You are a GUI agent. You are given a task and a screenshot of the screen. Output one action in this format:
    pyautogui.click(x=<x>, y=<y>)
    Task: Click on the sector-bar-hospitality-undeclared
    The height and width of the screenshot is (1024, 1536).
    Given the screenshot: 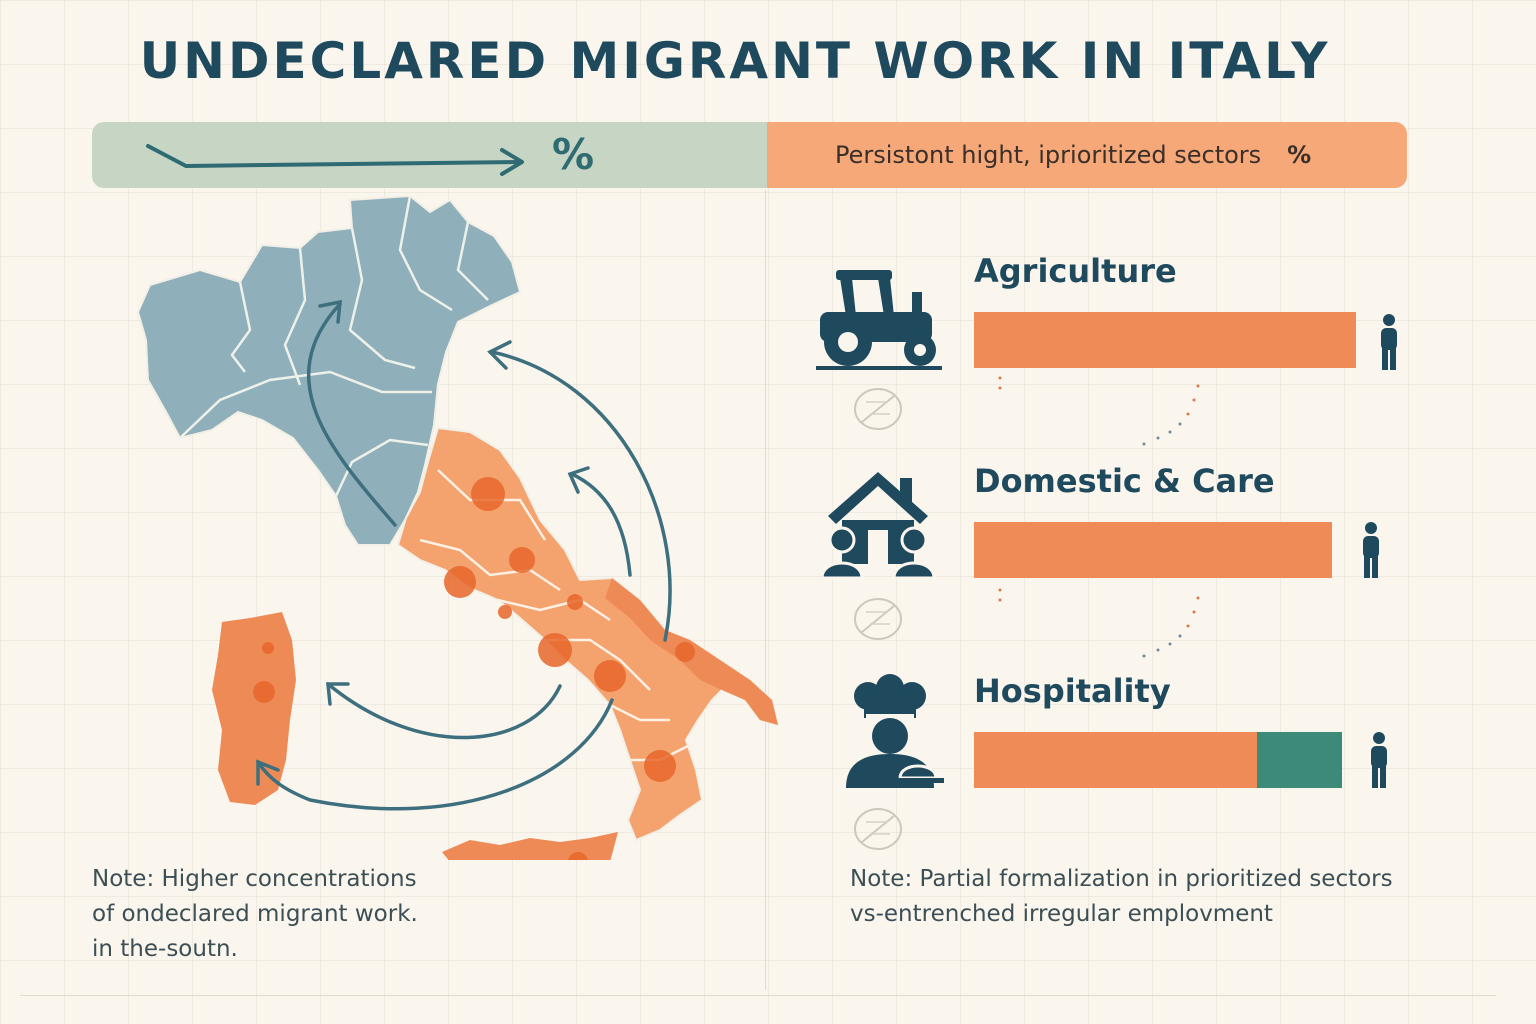 What is the action you would take?
    pyautogui.click(x=1116, y=760)
    